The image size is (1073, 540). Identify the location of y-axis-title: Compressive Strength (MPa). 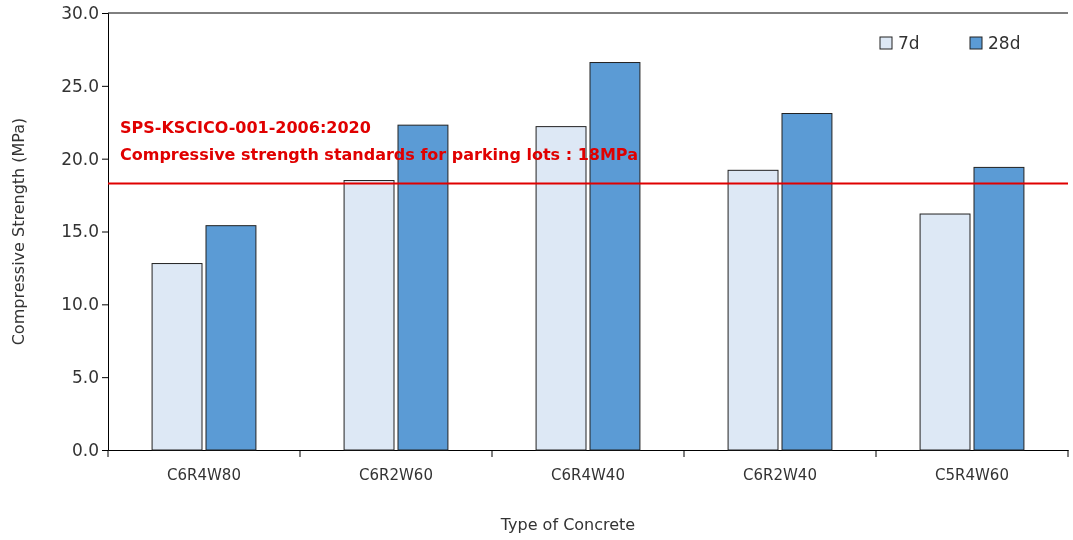
(18, 231).